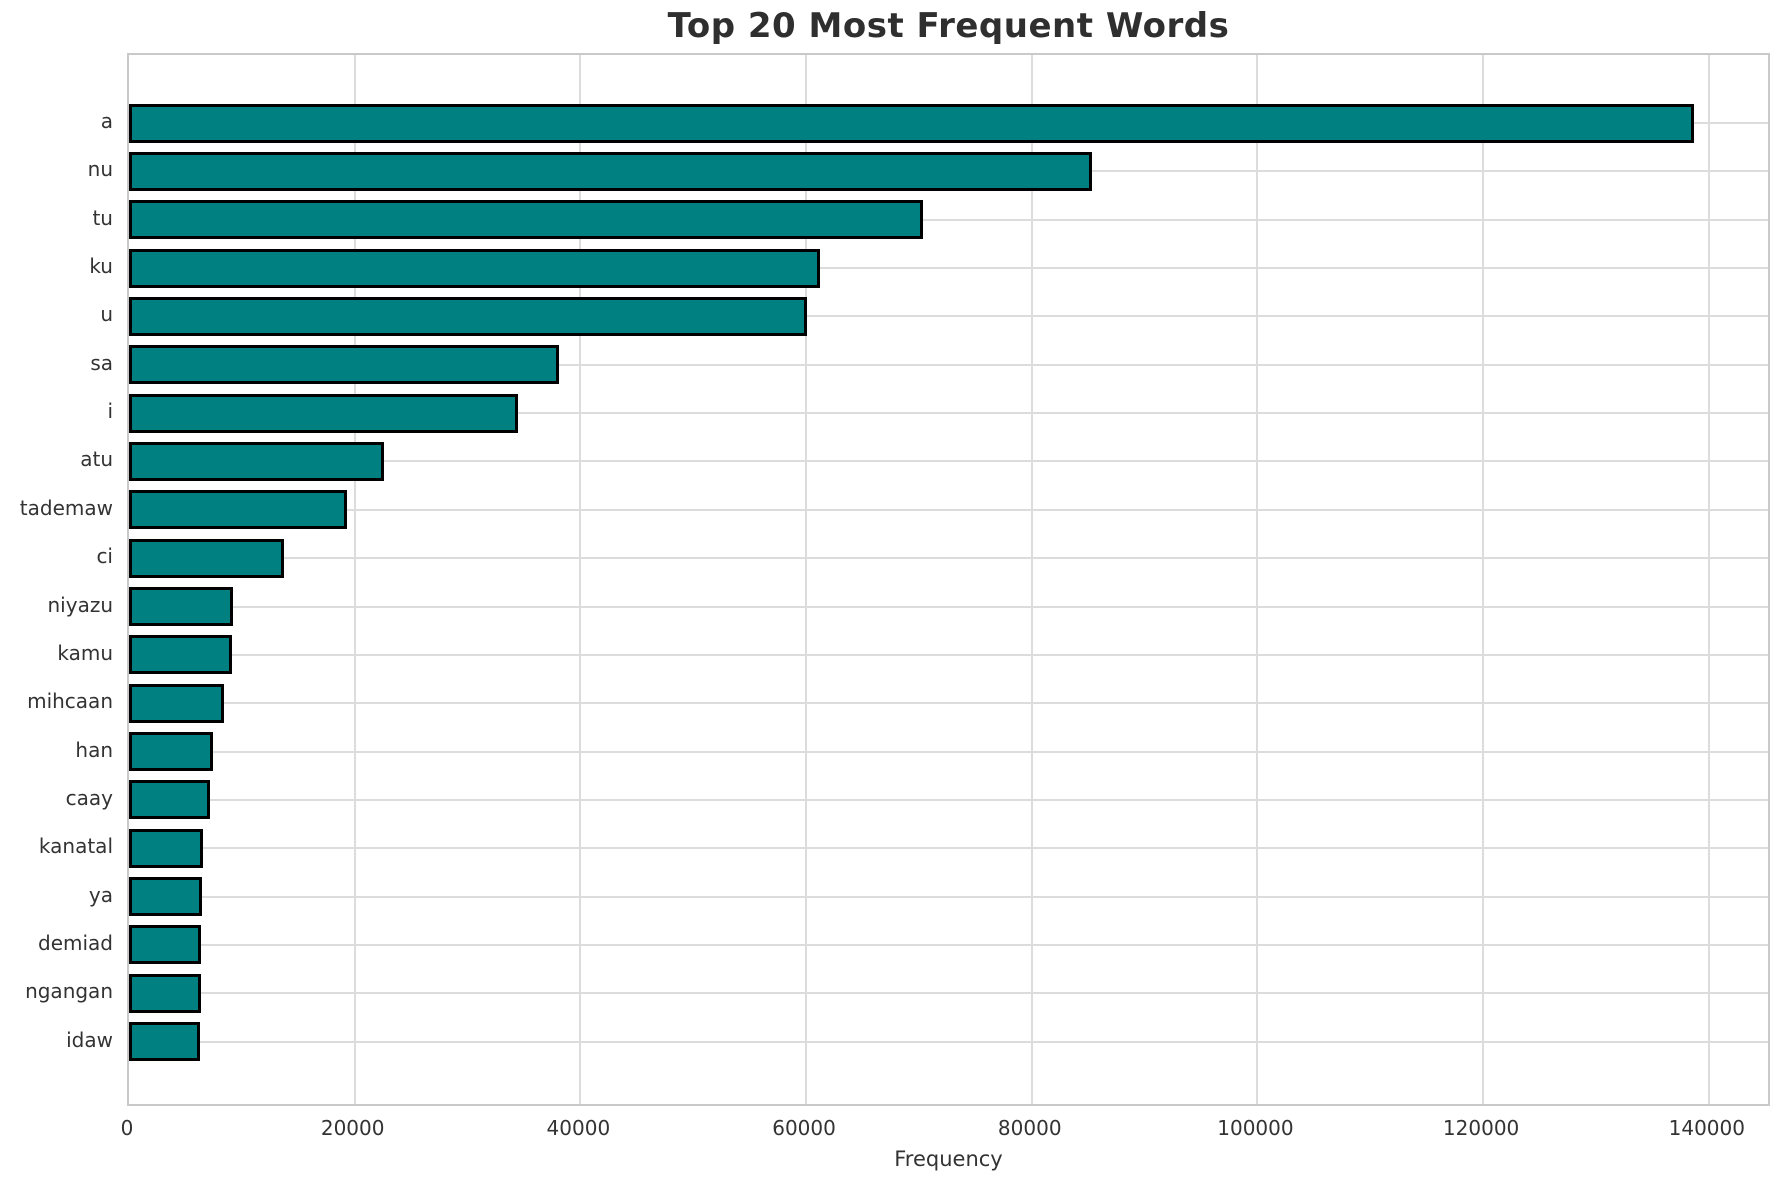 The image size is (1784, 1185). Describe the element at coordinates (1255, 1128) in the screenshot. I see `x-tick-label-100000: 100000` at that location.